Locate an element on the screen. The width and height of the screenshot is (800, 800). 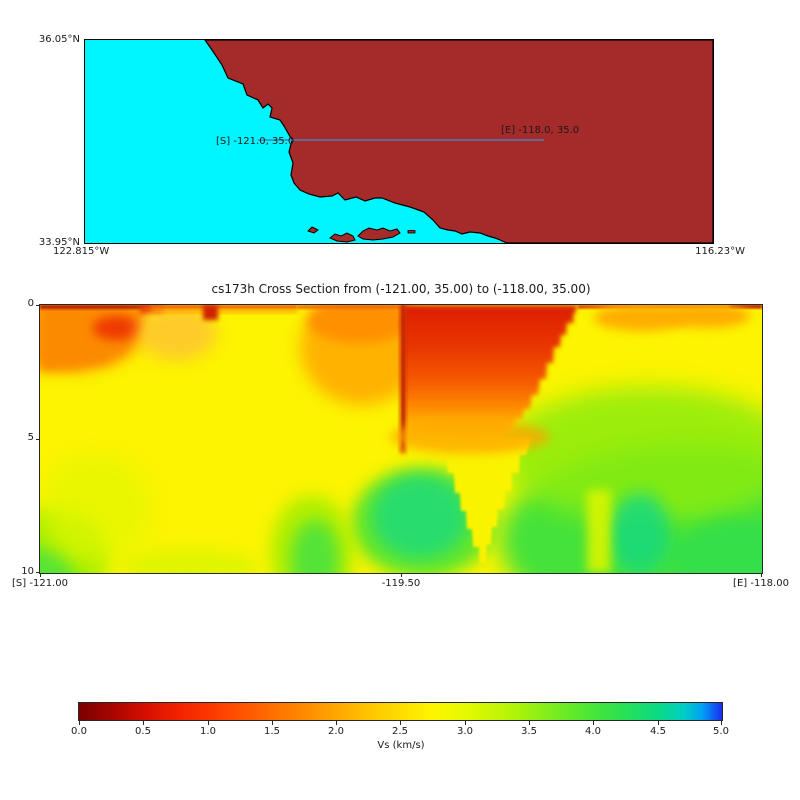
red-basin is located at coordinates (490, 374).